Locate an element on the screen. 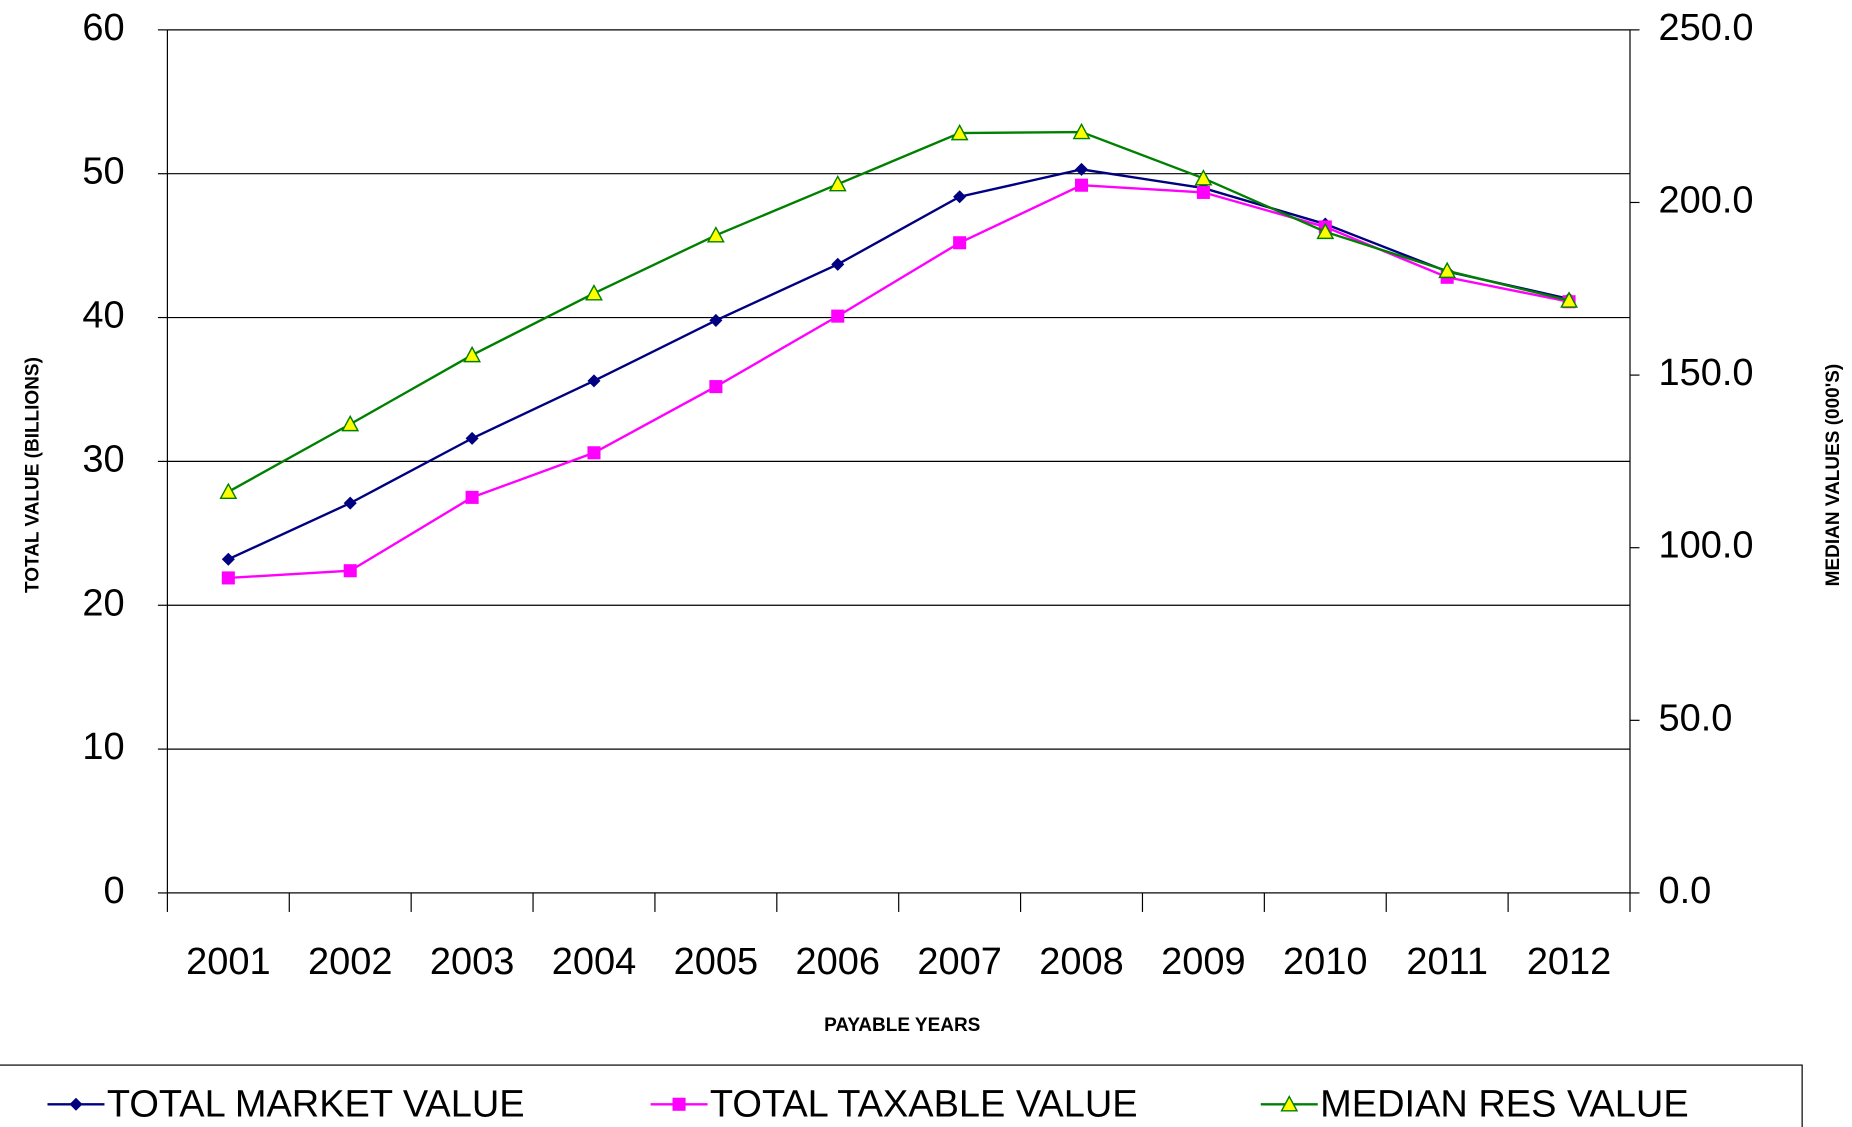 The height and width of the screenshot is (1127, 1852). y-tick-label: 20 is located at coordinates (103, 603).